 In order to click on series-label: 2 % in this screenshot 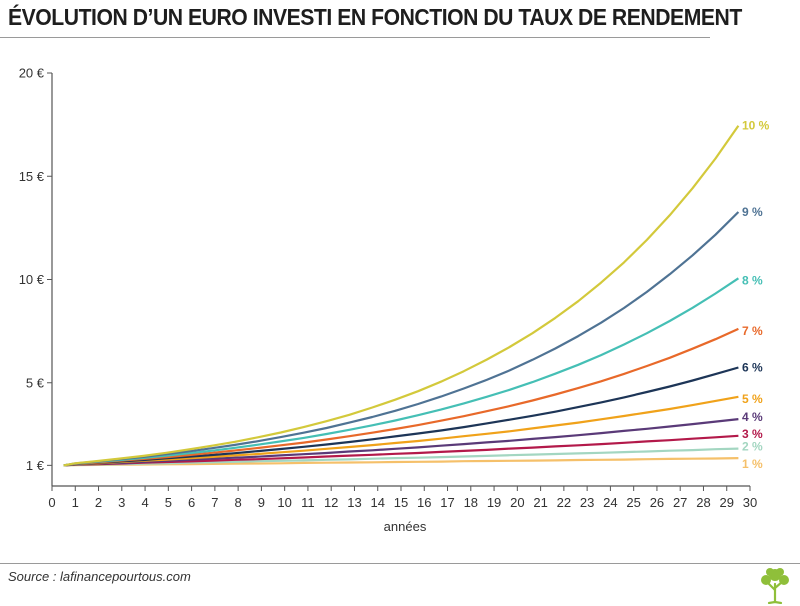, I will do `click(752, 447)`.